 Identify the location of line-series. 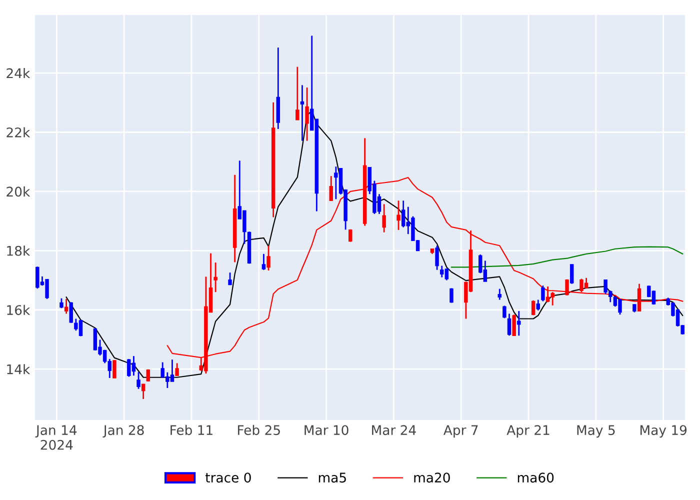
(567, 257).